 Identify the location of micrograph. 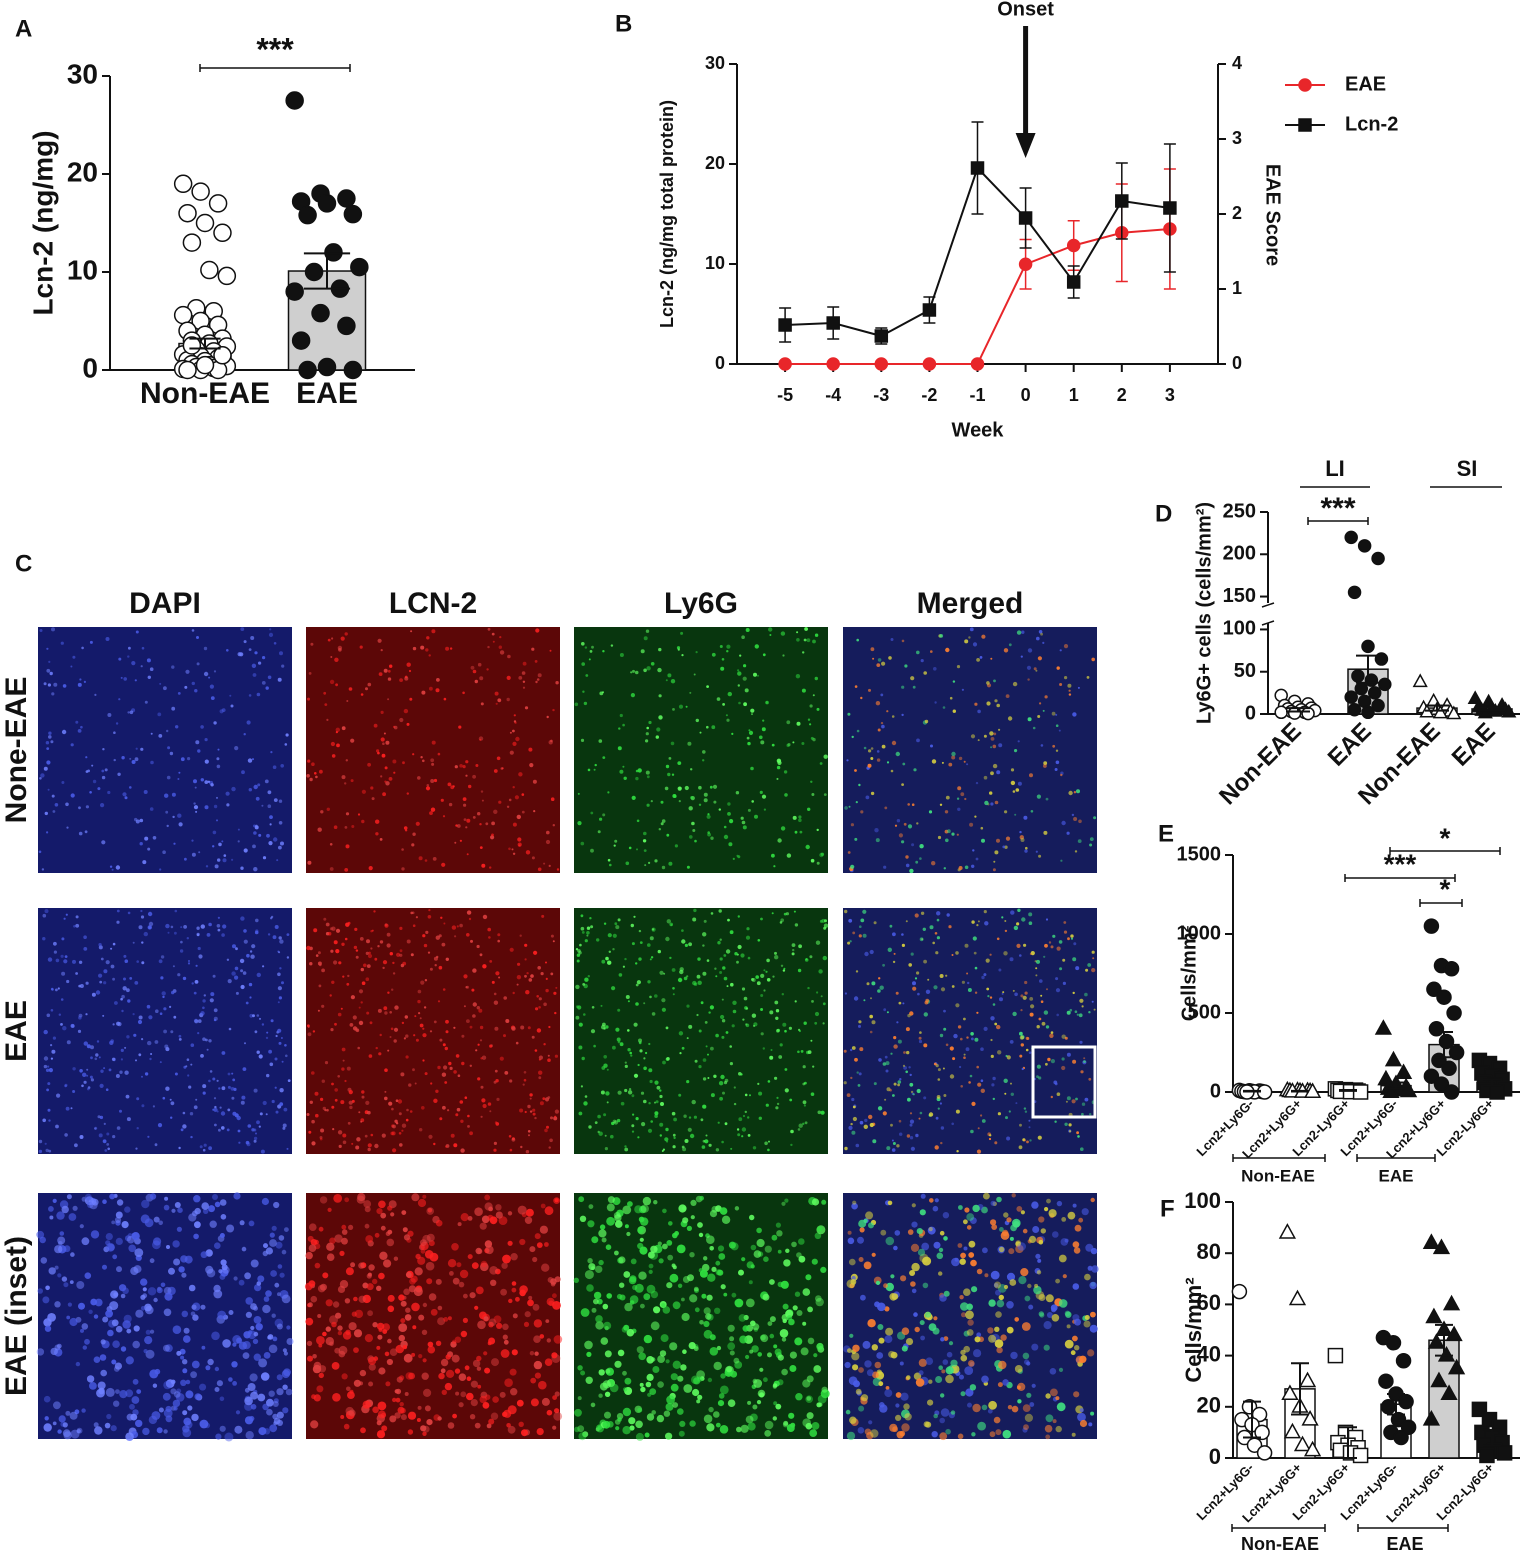
(433, 750).